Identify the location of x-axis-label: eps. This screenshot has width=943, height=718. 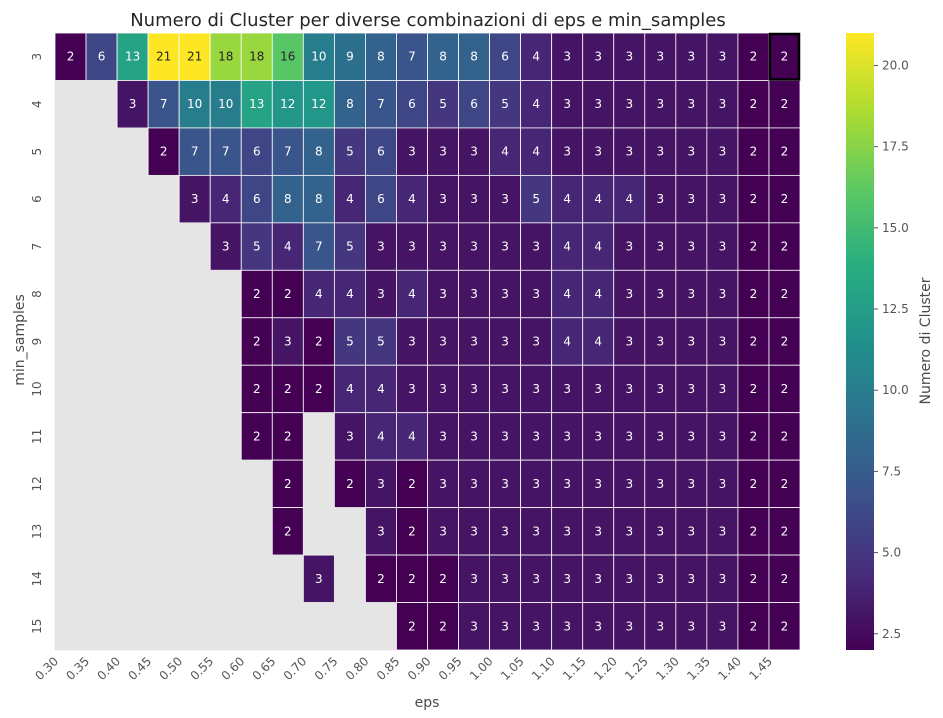
(427, 703).